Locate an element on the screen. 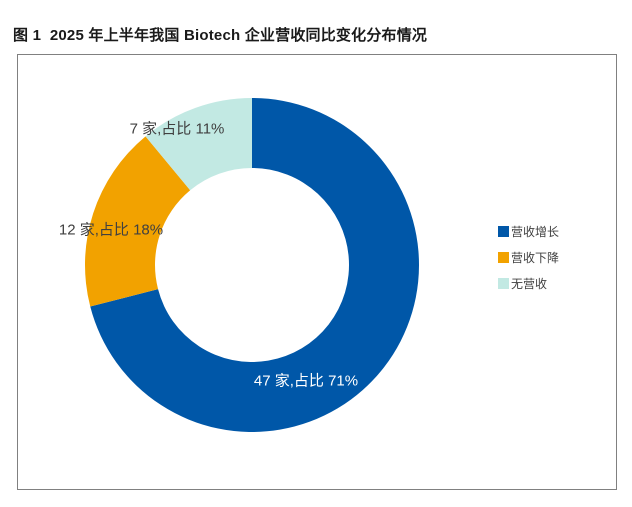 This screenshot has width=632, height=507. legend: 营收增长 营收下降 无营收 is located at coordinates (528, 257).